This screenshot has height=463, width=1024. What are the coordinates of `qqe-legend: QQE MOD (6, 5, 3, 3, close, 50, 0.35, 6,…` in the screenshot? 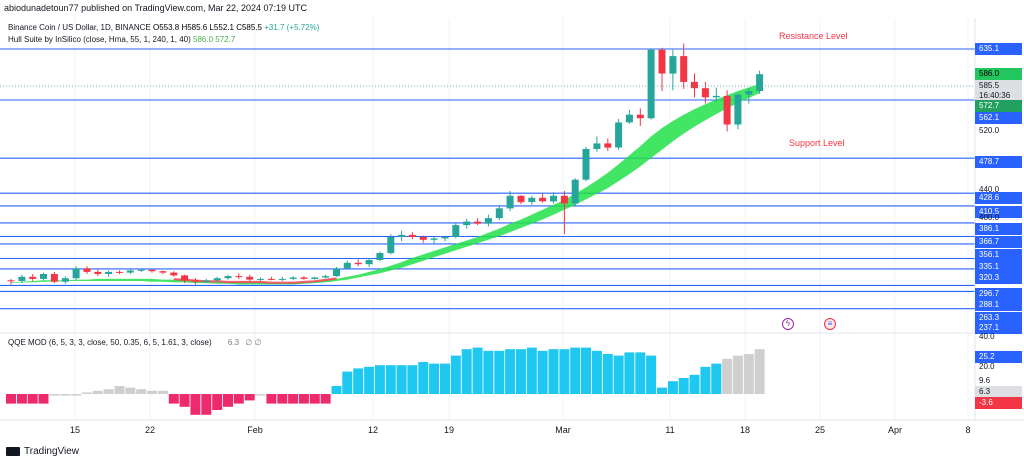 It's located at (134, 342).